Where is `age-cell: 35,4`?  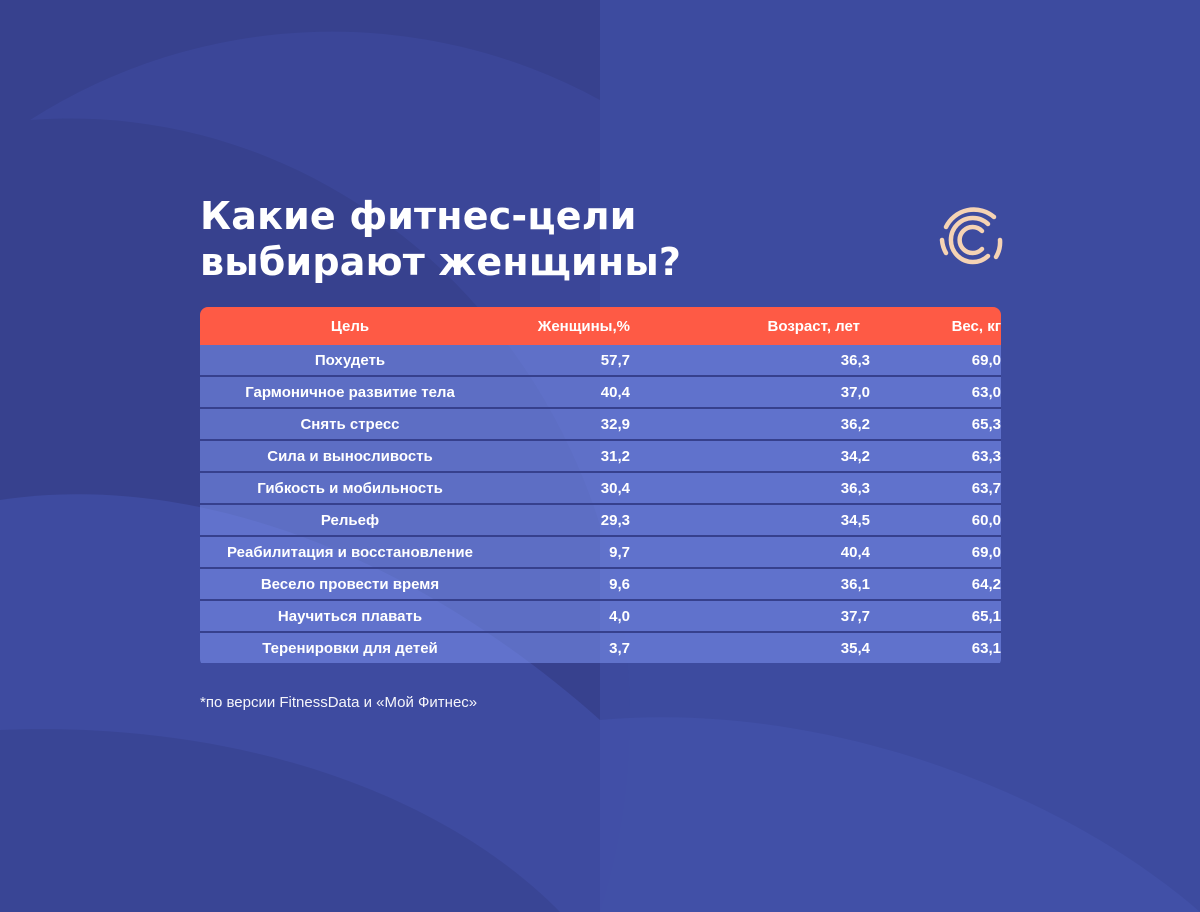
age-cell: 35,4 is located at coordinates (855, 648).